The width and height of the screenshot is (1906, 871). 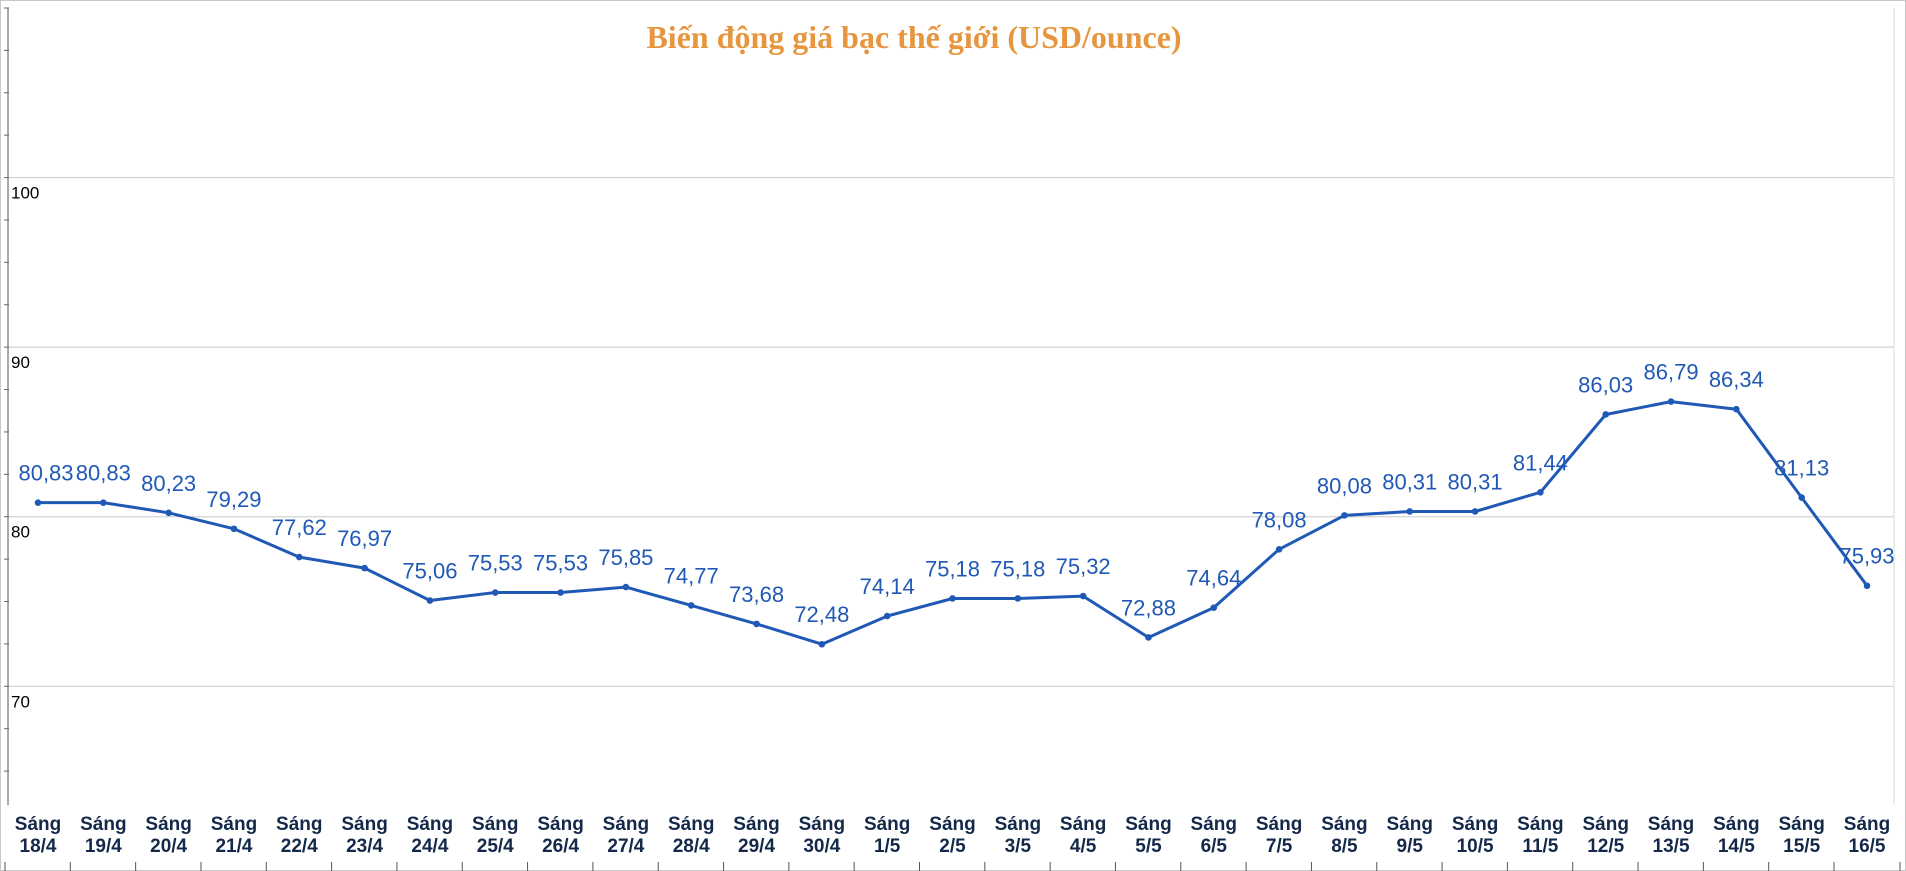 What do you see at coordinates (299, 527) in the screenshot?
I see `data-label: 77,62` at bounding box center [299, 527].